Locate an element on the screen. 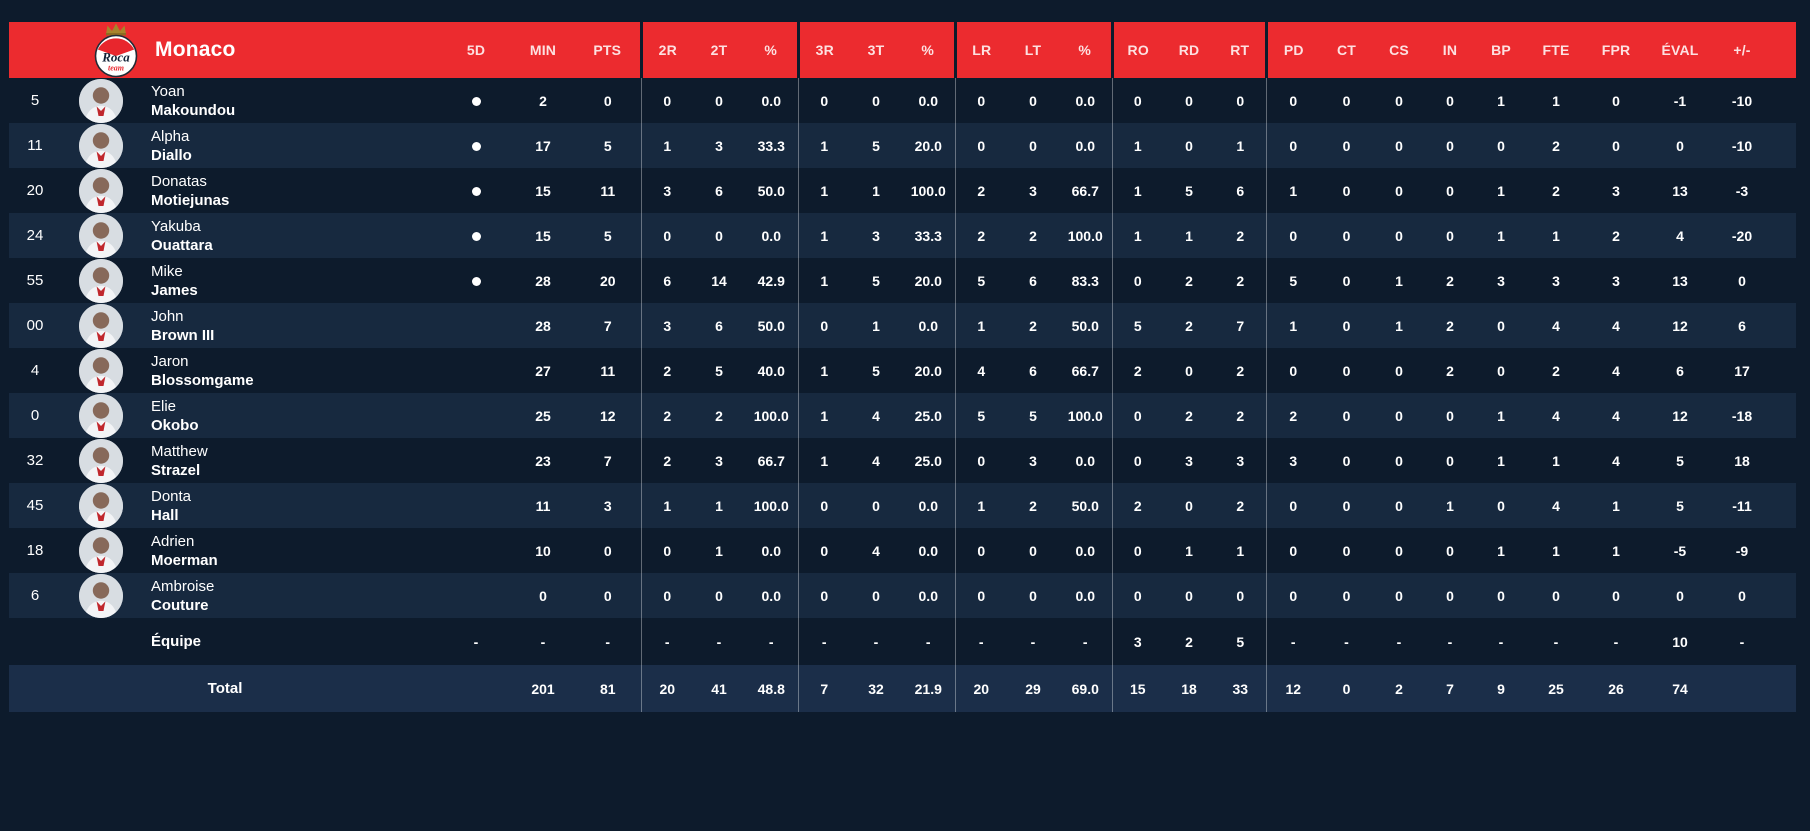 This screenshot has width=1810, height=831. stat-cell-lt-10: 2 is located at coordinates (1033, 325).